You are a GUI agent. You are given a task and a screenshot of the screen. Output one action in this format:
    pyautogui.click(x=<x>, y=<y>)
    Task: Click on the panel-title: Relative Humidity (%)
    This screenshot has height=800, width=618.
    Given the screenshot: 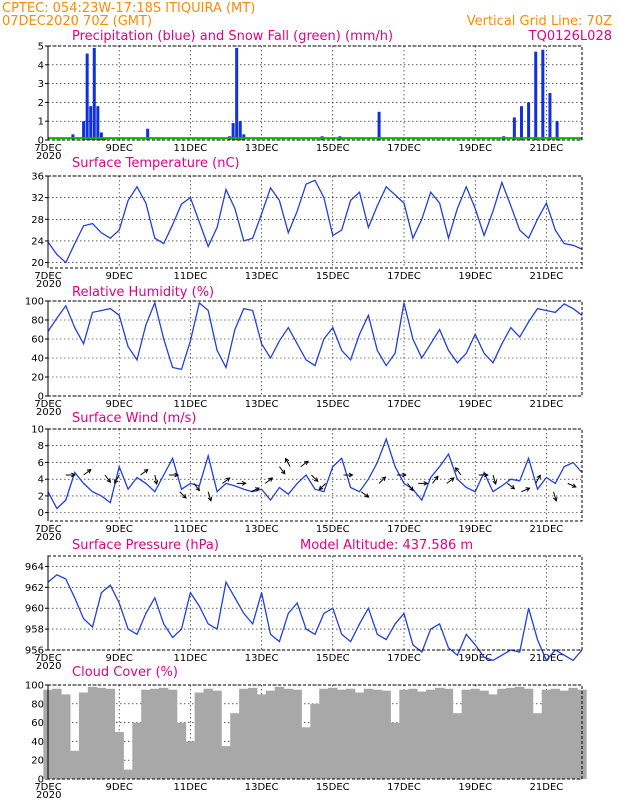 What is the action you would take?
    pyautogui.click(x=143, y=292)
    